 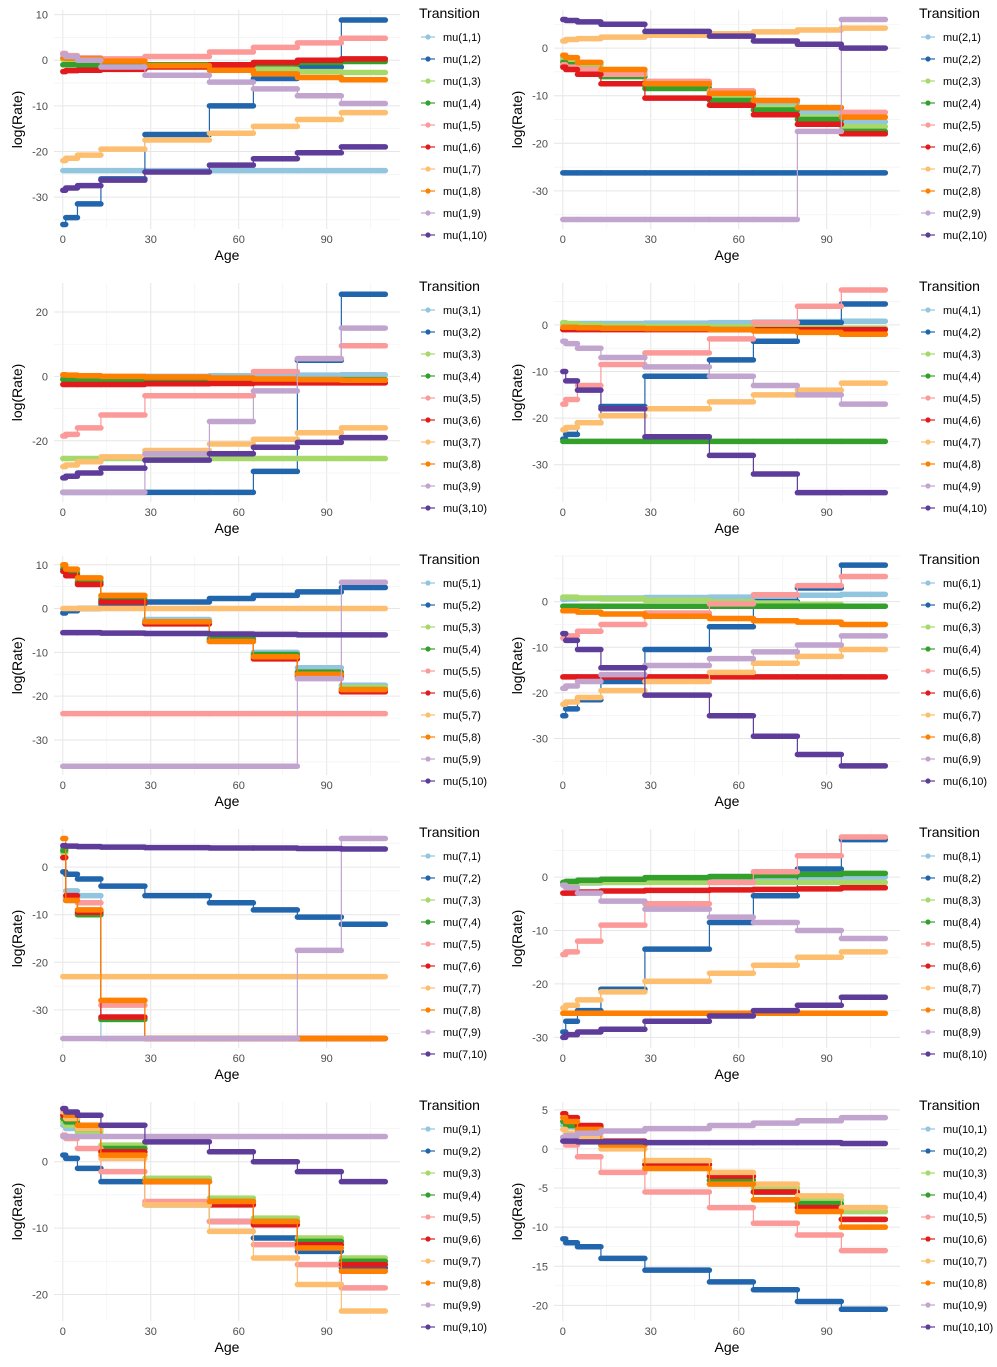 What do you see at coordinates (965, 782) in the screenshot?
I see `legend-label: mu(6,10)` at bounding box center [965, 782].